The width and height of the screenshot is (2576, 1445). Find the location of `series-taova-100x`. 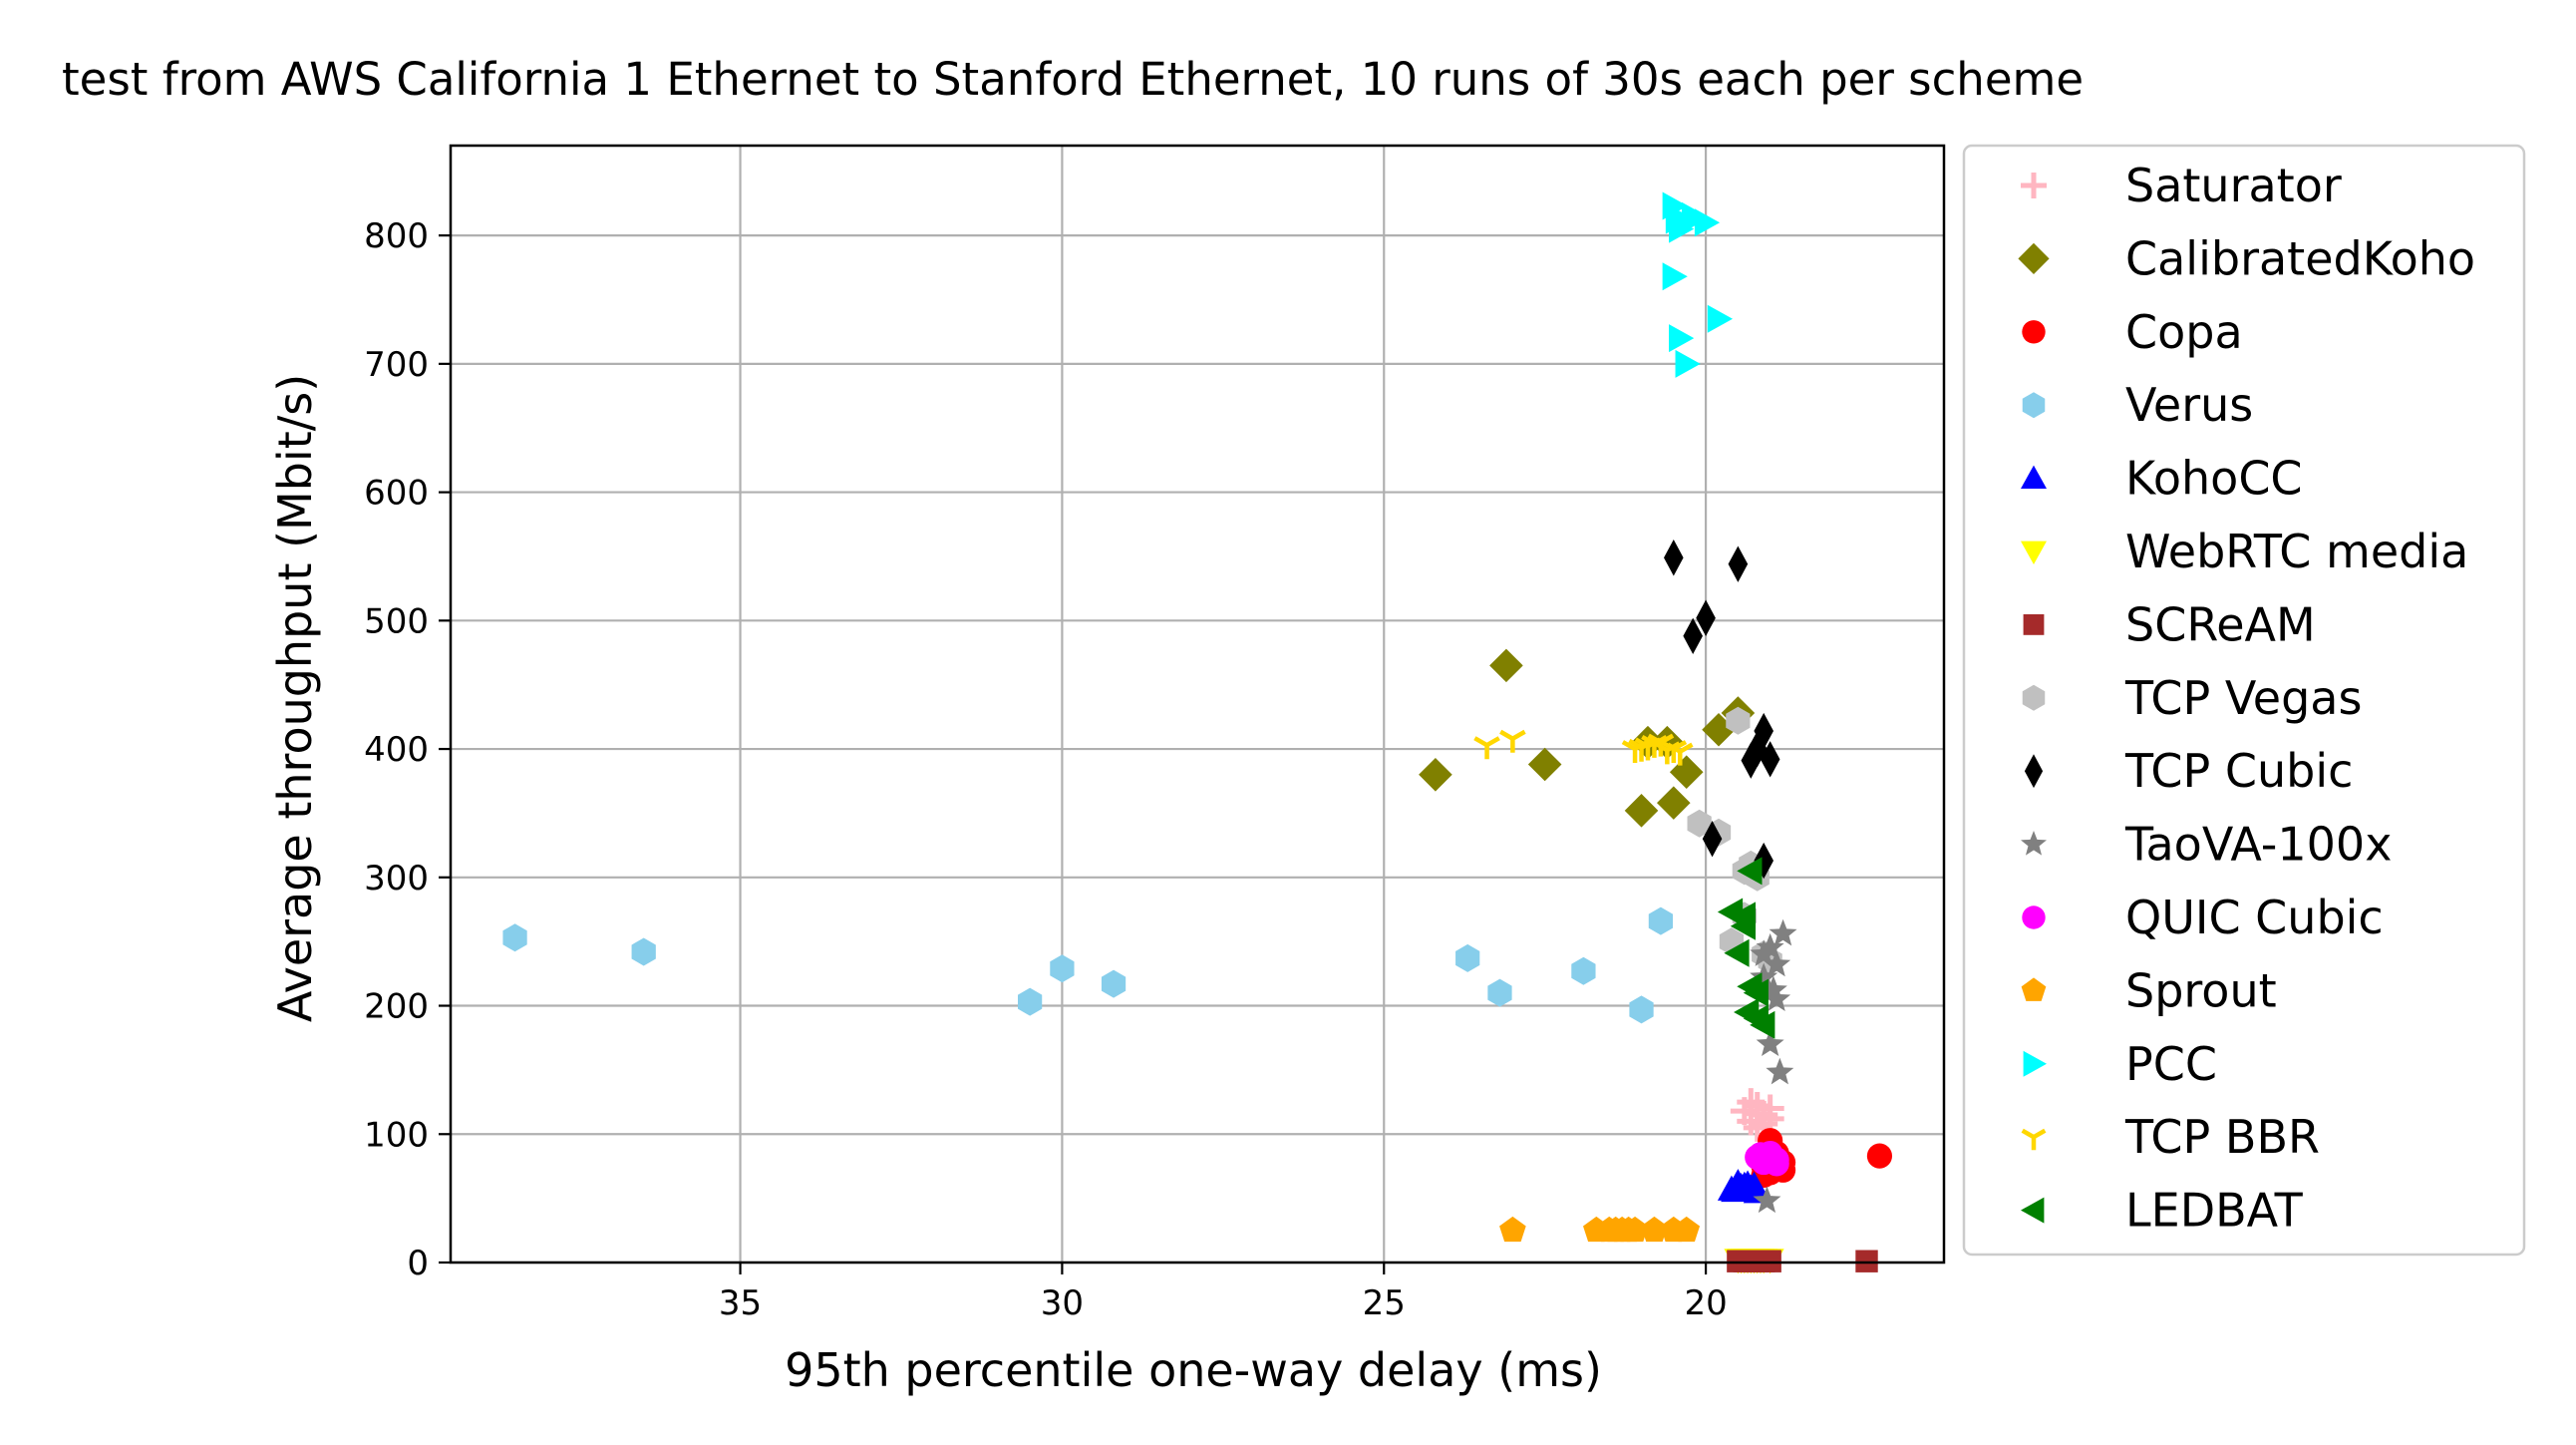

series-taova-100x is located at coordinates (1773, 1066).